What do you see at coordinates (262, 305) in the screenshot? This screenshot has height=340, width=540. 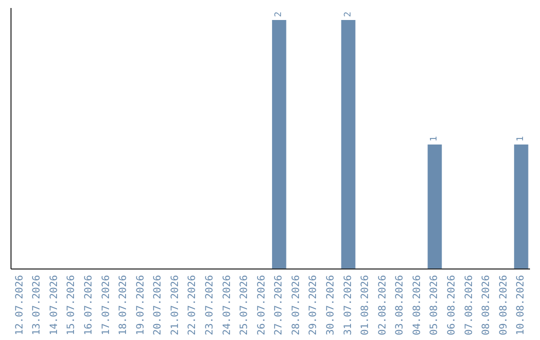 I see `x-tick-label: 26.07.2026` at bounding box center [262, 305].